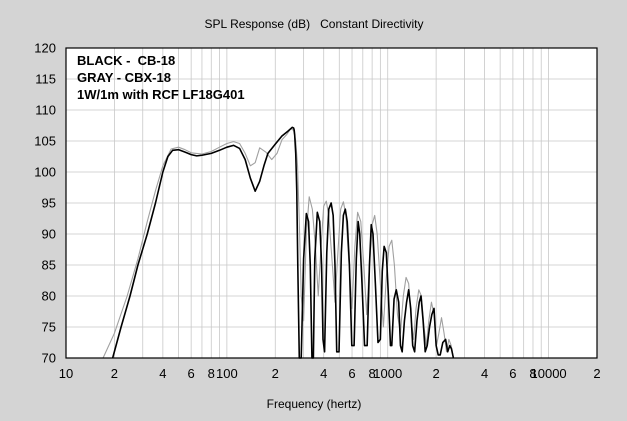 This screenshot has height=421, width=627. What do you see at coordinates (49, 234) in the screenshot?
I see `y-tick-label: 90` at bounding box center [49, 234].